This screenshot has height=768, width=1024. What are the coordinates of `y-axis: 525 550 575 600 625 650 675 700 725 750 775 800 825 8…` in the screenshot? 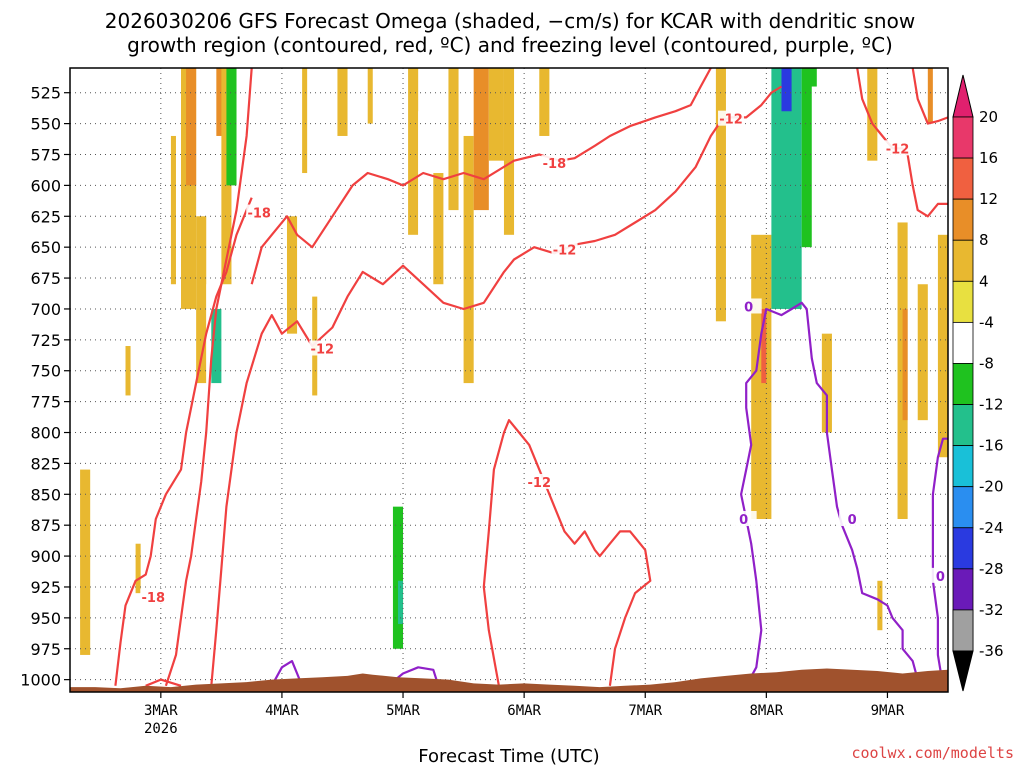 It's located at (45, 387).